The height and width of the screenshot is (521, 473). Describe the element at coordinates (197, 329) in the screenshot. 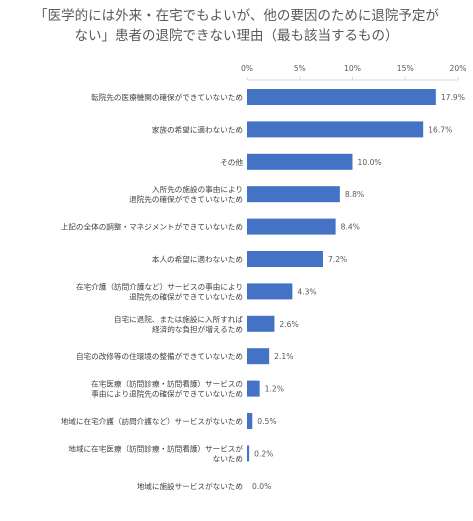

I see `category-label-line: 経済的な負担が増えるため` at that location.